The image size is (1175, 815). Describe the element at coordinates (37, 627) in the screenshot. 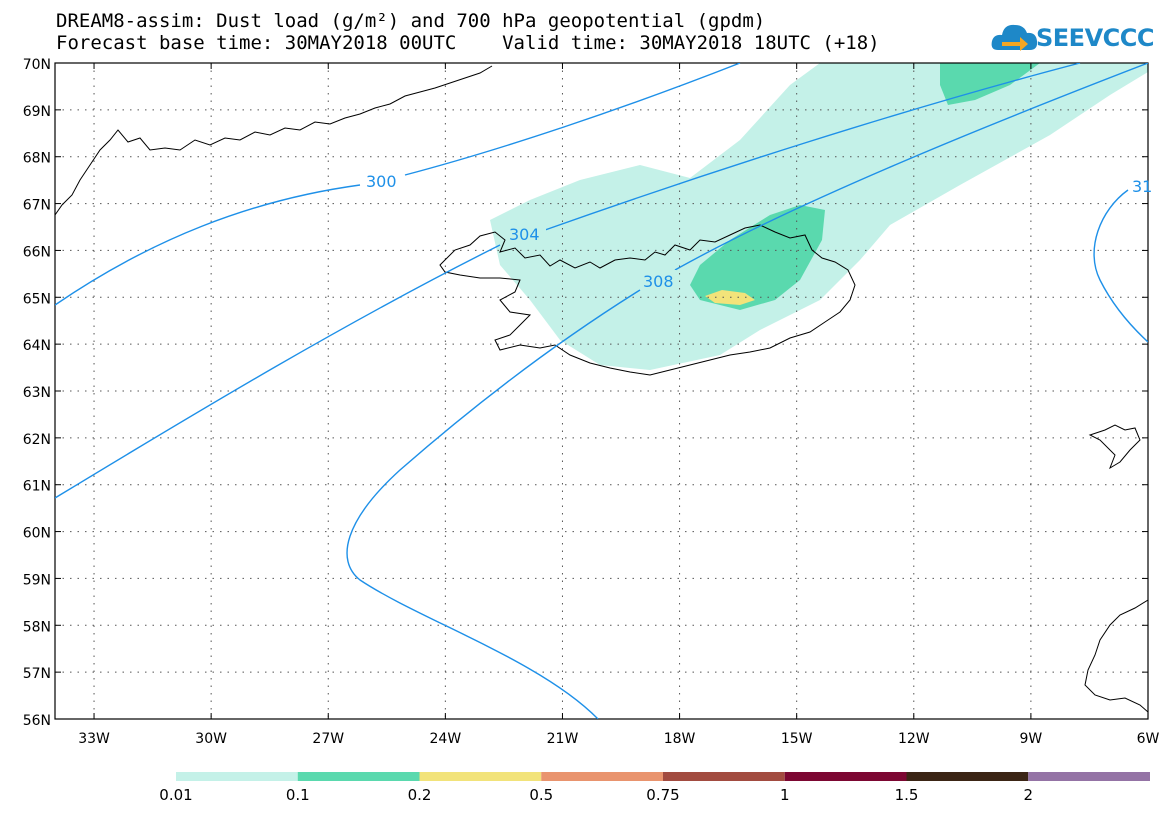

I see `lat-label: 58N` at that location.